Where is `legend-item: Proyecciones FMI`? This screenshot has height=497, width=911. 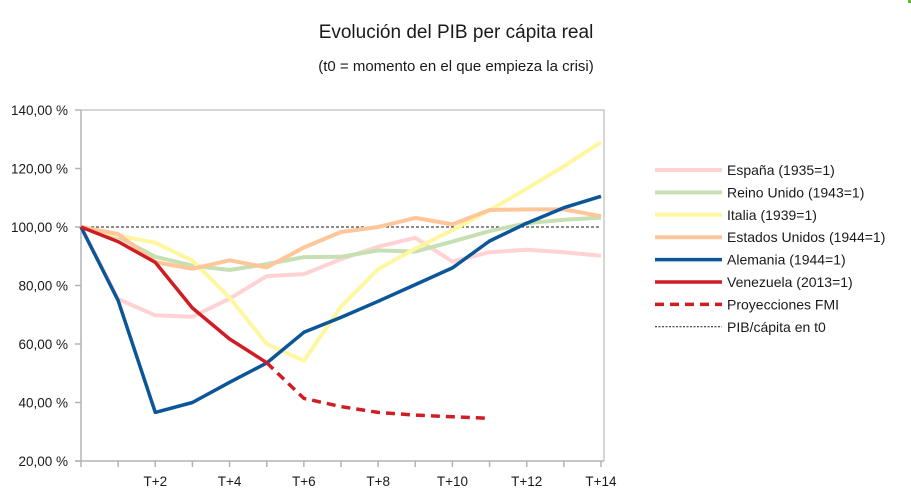
legend-item: Proyecciones FMI is located at coordinates (747, 304).